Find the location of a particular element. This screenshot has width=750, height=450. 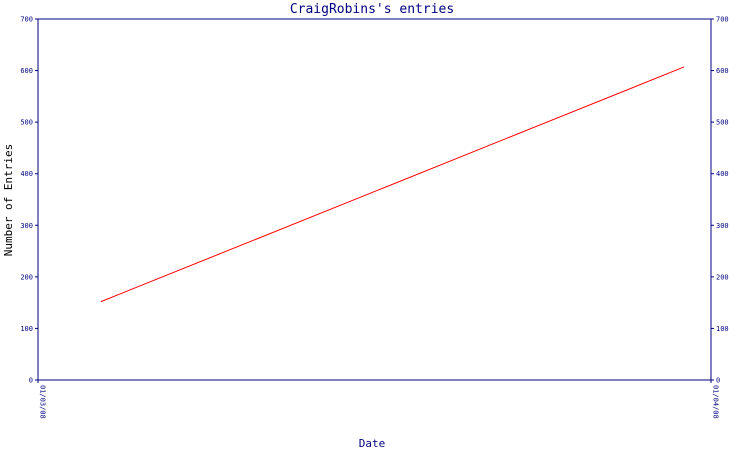

chart-title: CraigRobins's entries is located at coordinates (372, 9).